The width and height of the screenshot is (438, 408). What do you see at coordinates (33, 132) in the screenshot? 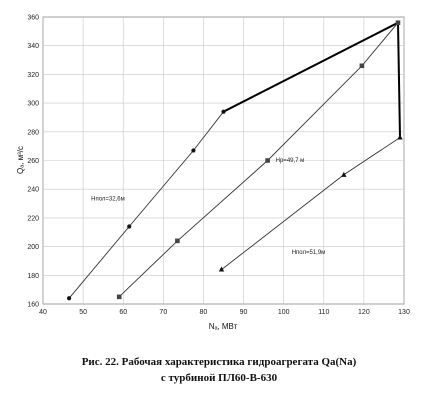
I see `y-tick-label: 280` at bounding box center [33, 132].